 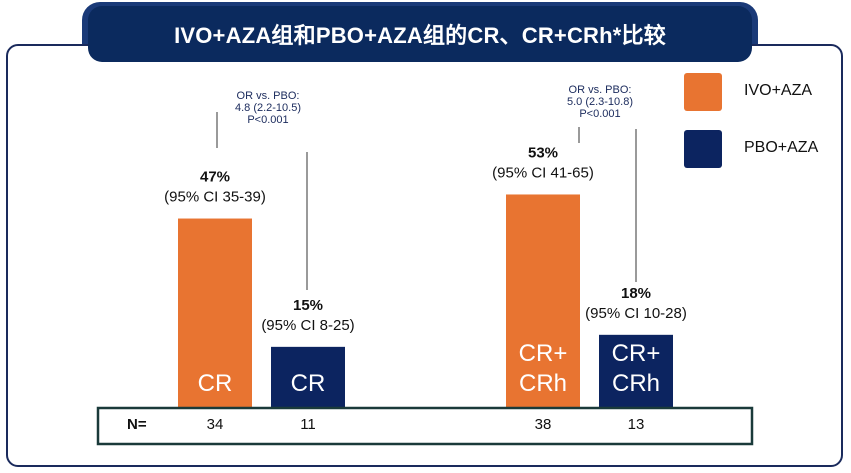 I want to click on data-label-ci: (95% CI 8-25), so click(x=307, y=325).